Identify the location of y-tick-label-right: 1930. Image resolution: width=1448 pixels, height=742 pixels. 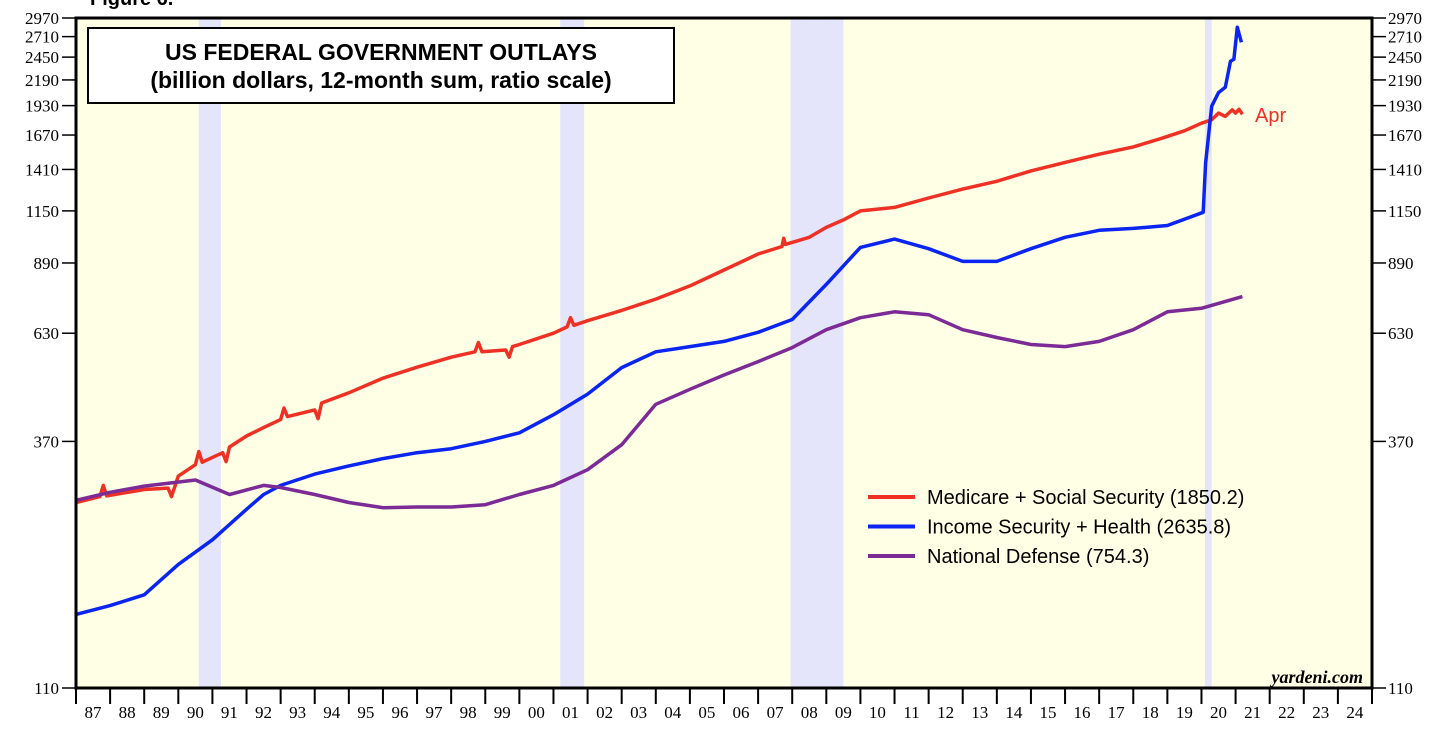
(1405, 106).